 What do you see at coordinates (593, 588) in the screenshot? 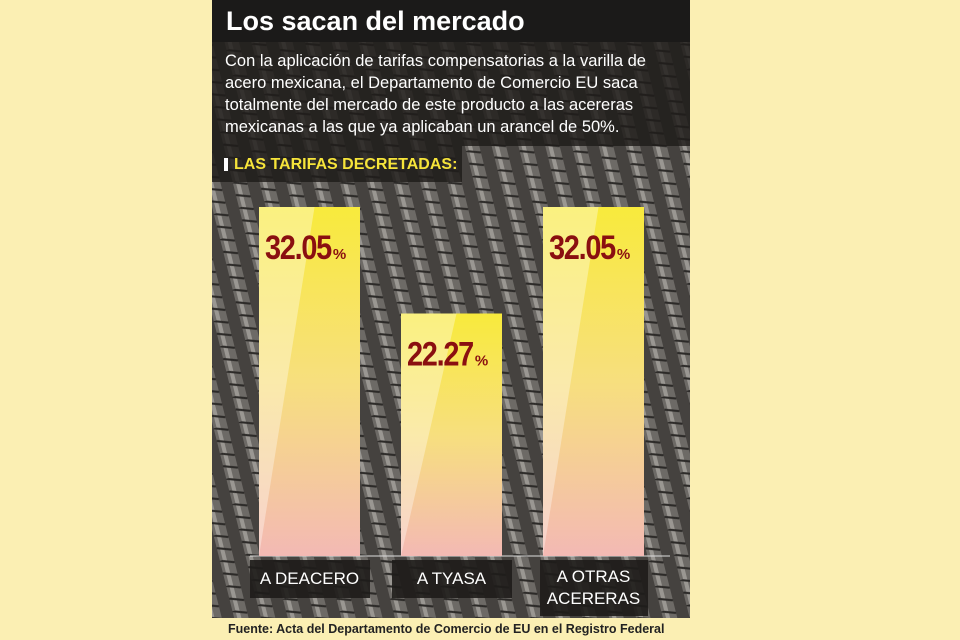
I see `category-label: A OTRAS ACERERAS` at bounding box center [593, 588].